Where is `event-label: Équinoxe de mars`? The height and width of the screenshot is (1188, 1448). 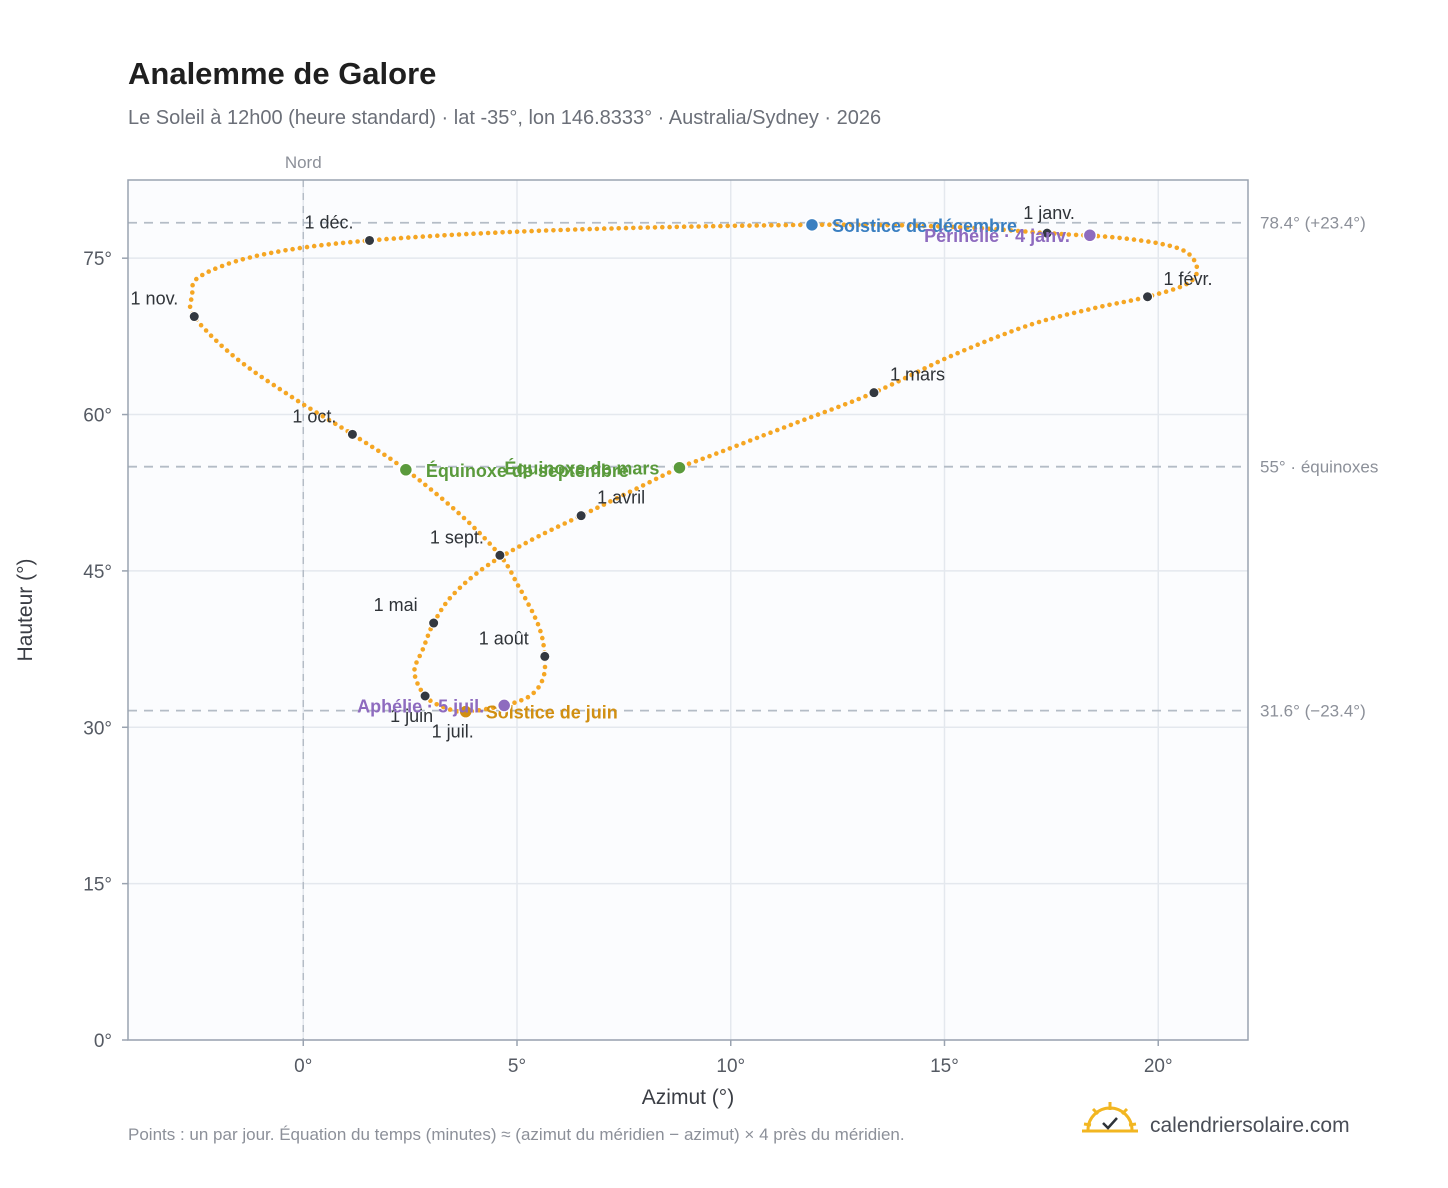
event-label: Équinoxe de mars is located at coordinates (581, 468).